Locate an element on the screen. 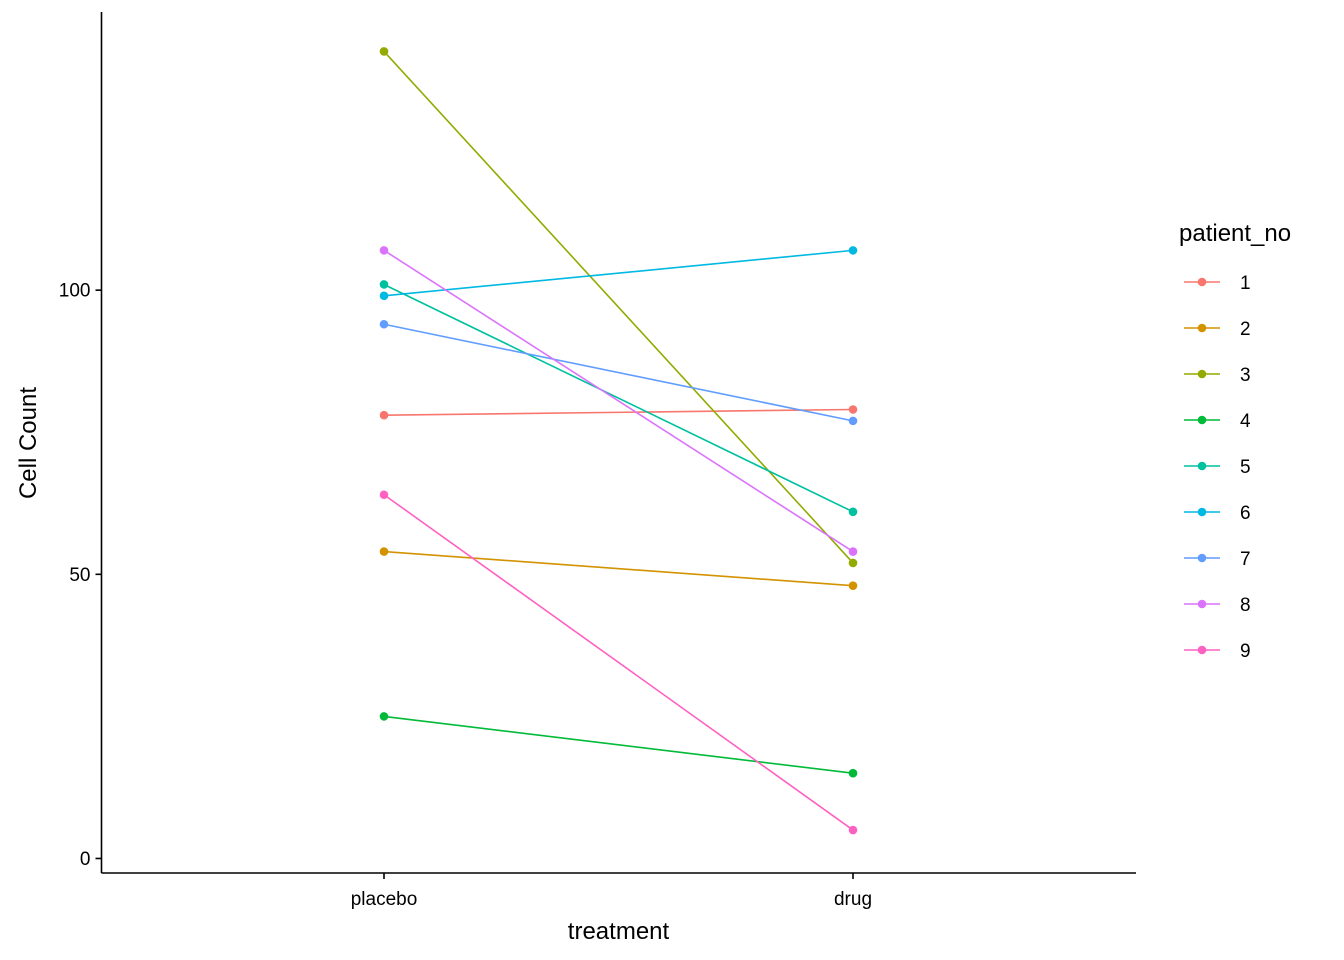 The image size is (1344, 960). legend-label: 6 is located at coordinates (1245, 513).